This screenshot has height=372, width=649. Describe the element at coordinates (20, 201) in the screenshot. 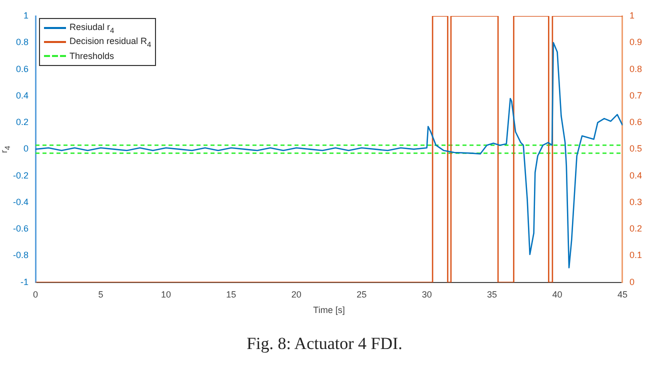

I see `y-tick-label: -0.4` at that location.